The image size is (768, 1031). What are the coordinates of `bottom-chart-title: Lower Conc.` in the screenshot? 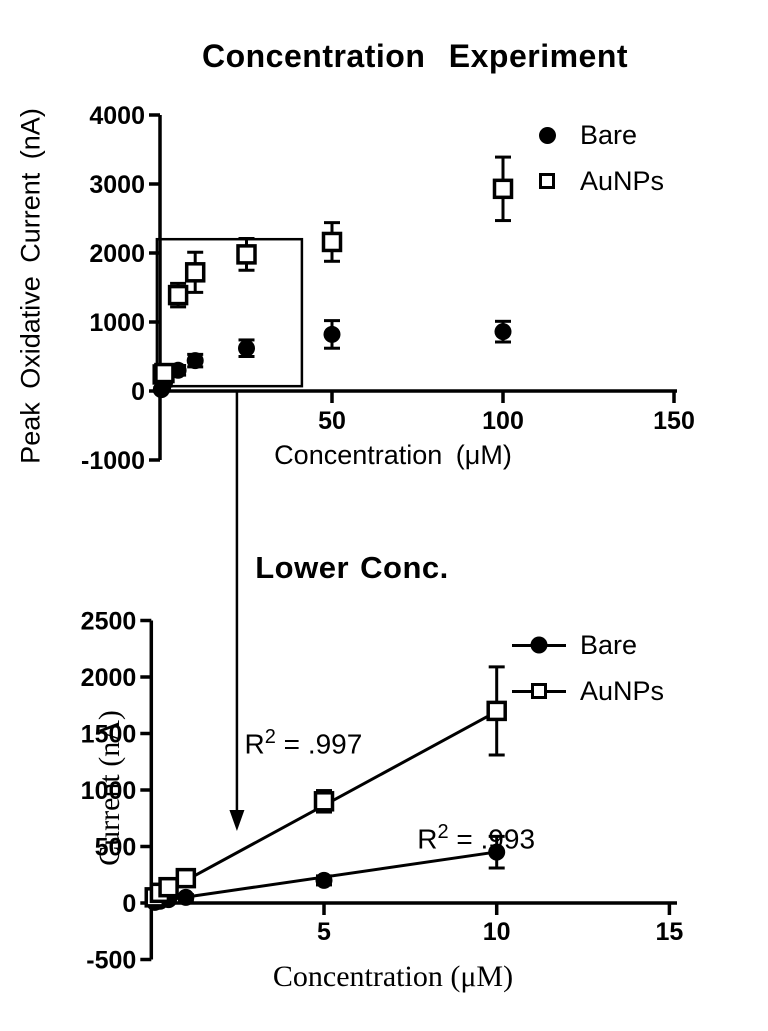 It's located at (352, 567).